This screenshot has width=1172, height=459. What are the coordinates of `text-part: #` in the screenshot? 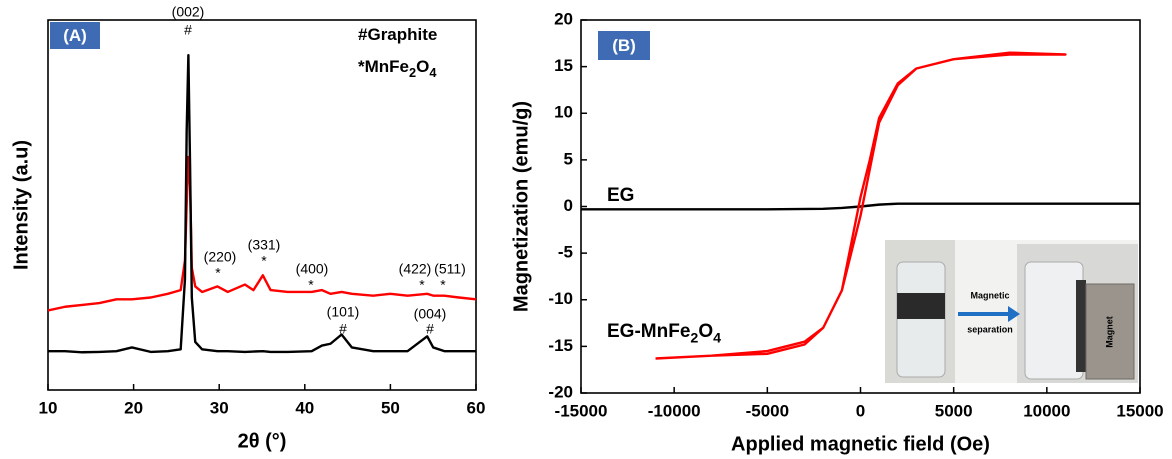 It's located at (363, 34).